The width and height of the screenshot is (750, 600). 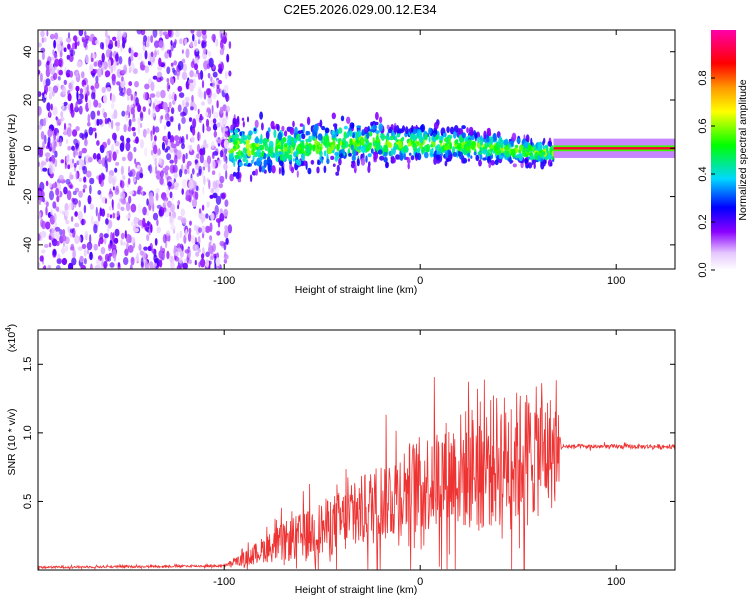 What do you see at coordinates (420, 582) in the screenshot?
I see `x-tick-label: 0` at bounding box center [420, 582].